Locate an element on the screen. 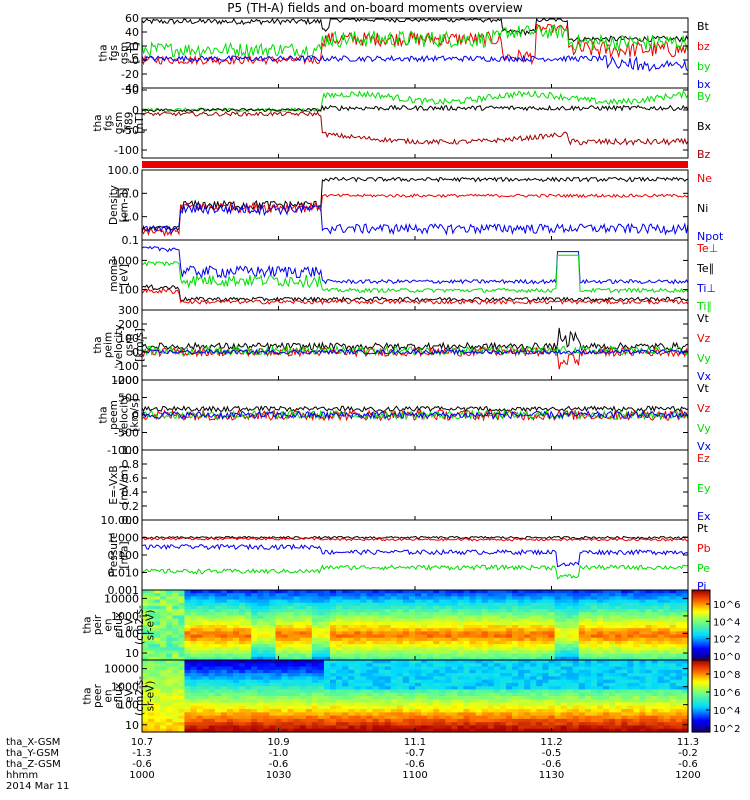  series-ne-line is located at coordinates (415, 215).